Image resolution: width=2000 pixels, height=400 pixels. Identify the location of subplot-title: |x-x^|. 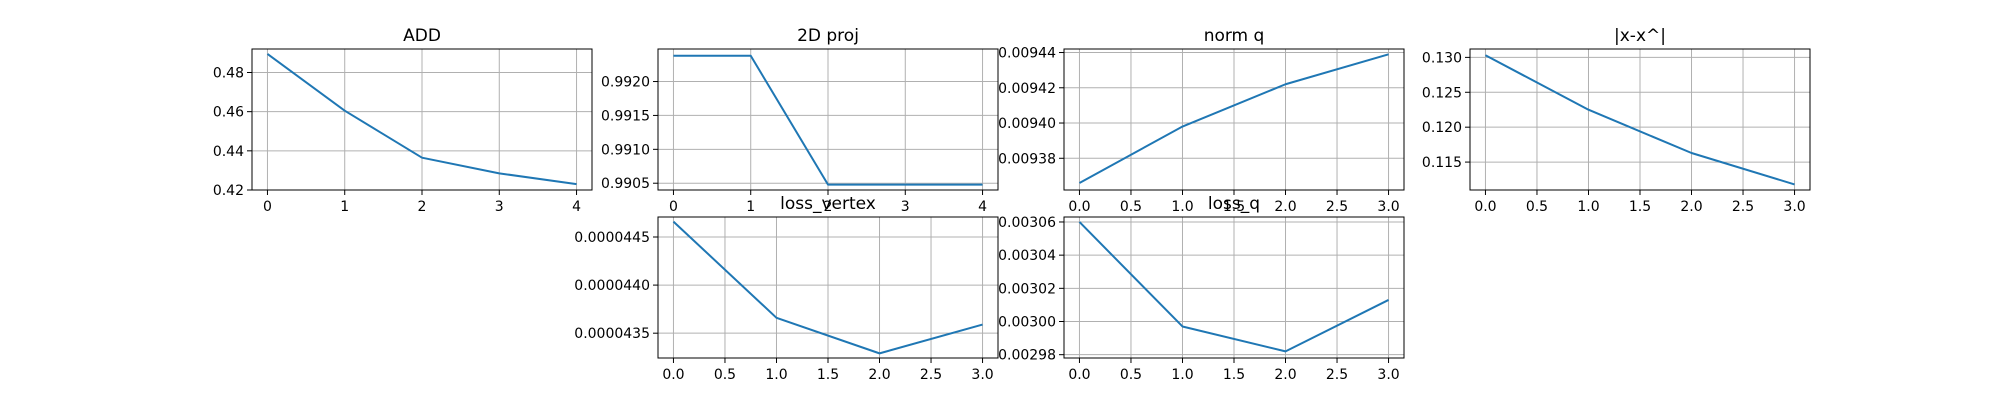
(1640, 36).